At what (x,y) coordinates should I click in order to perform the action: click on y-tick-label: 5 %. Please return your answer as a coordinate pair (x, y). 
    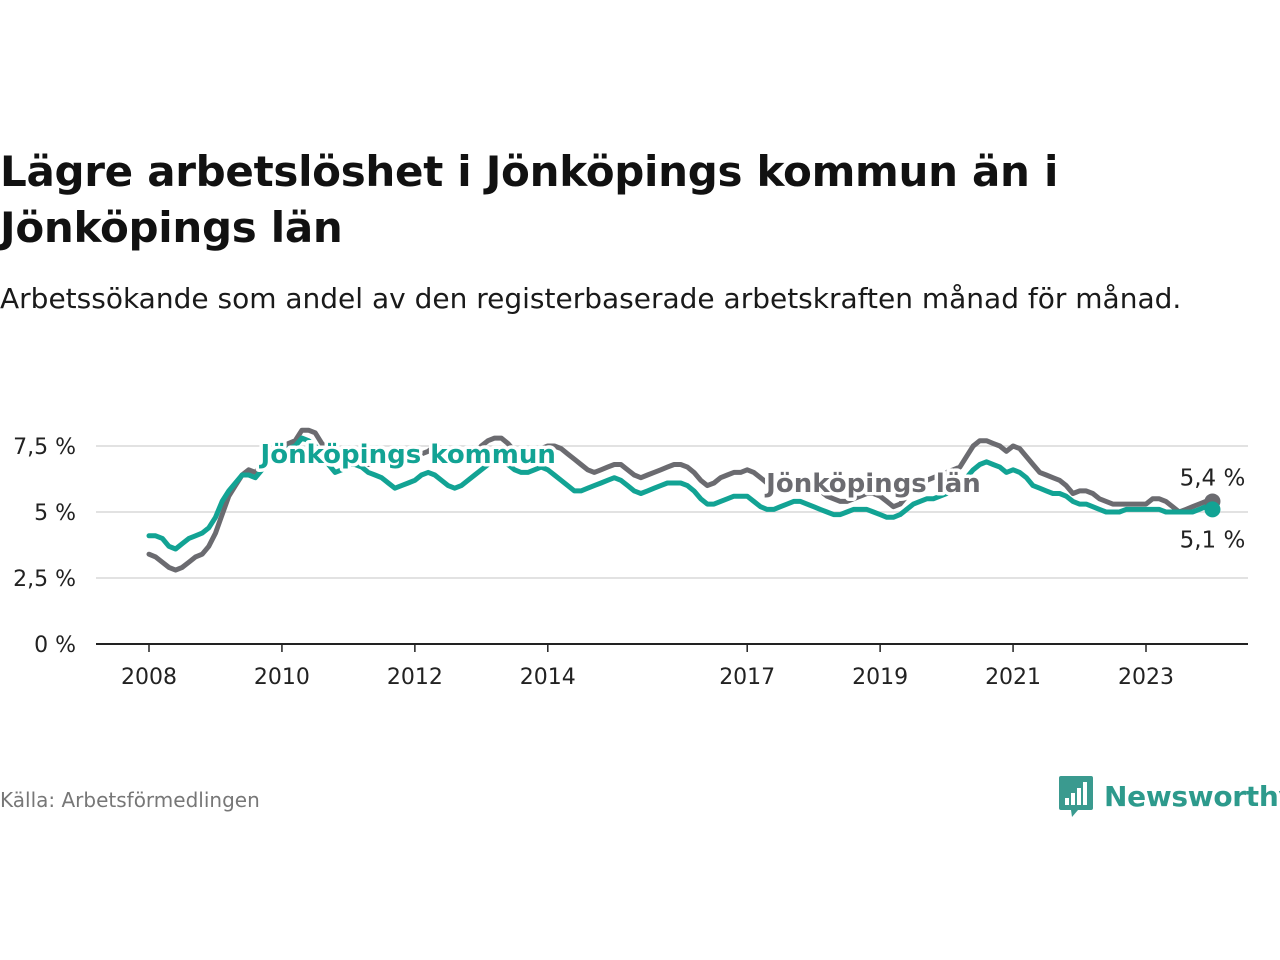
    Looking at the image, I should click on (55, 513).